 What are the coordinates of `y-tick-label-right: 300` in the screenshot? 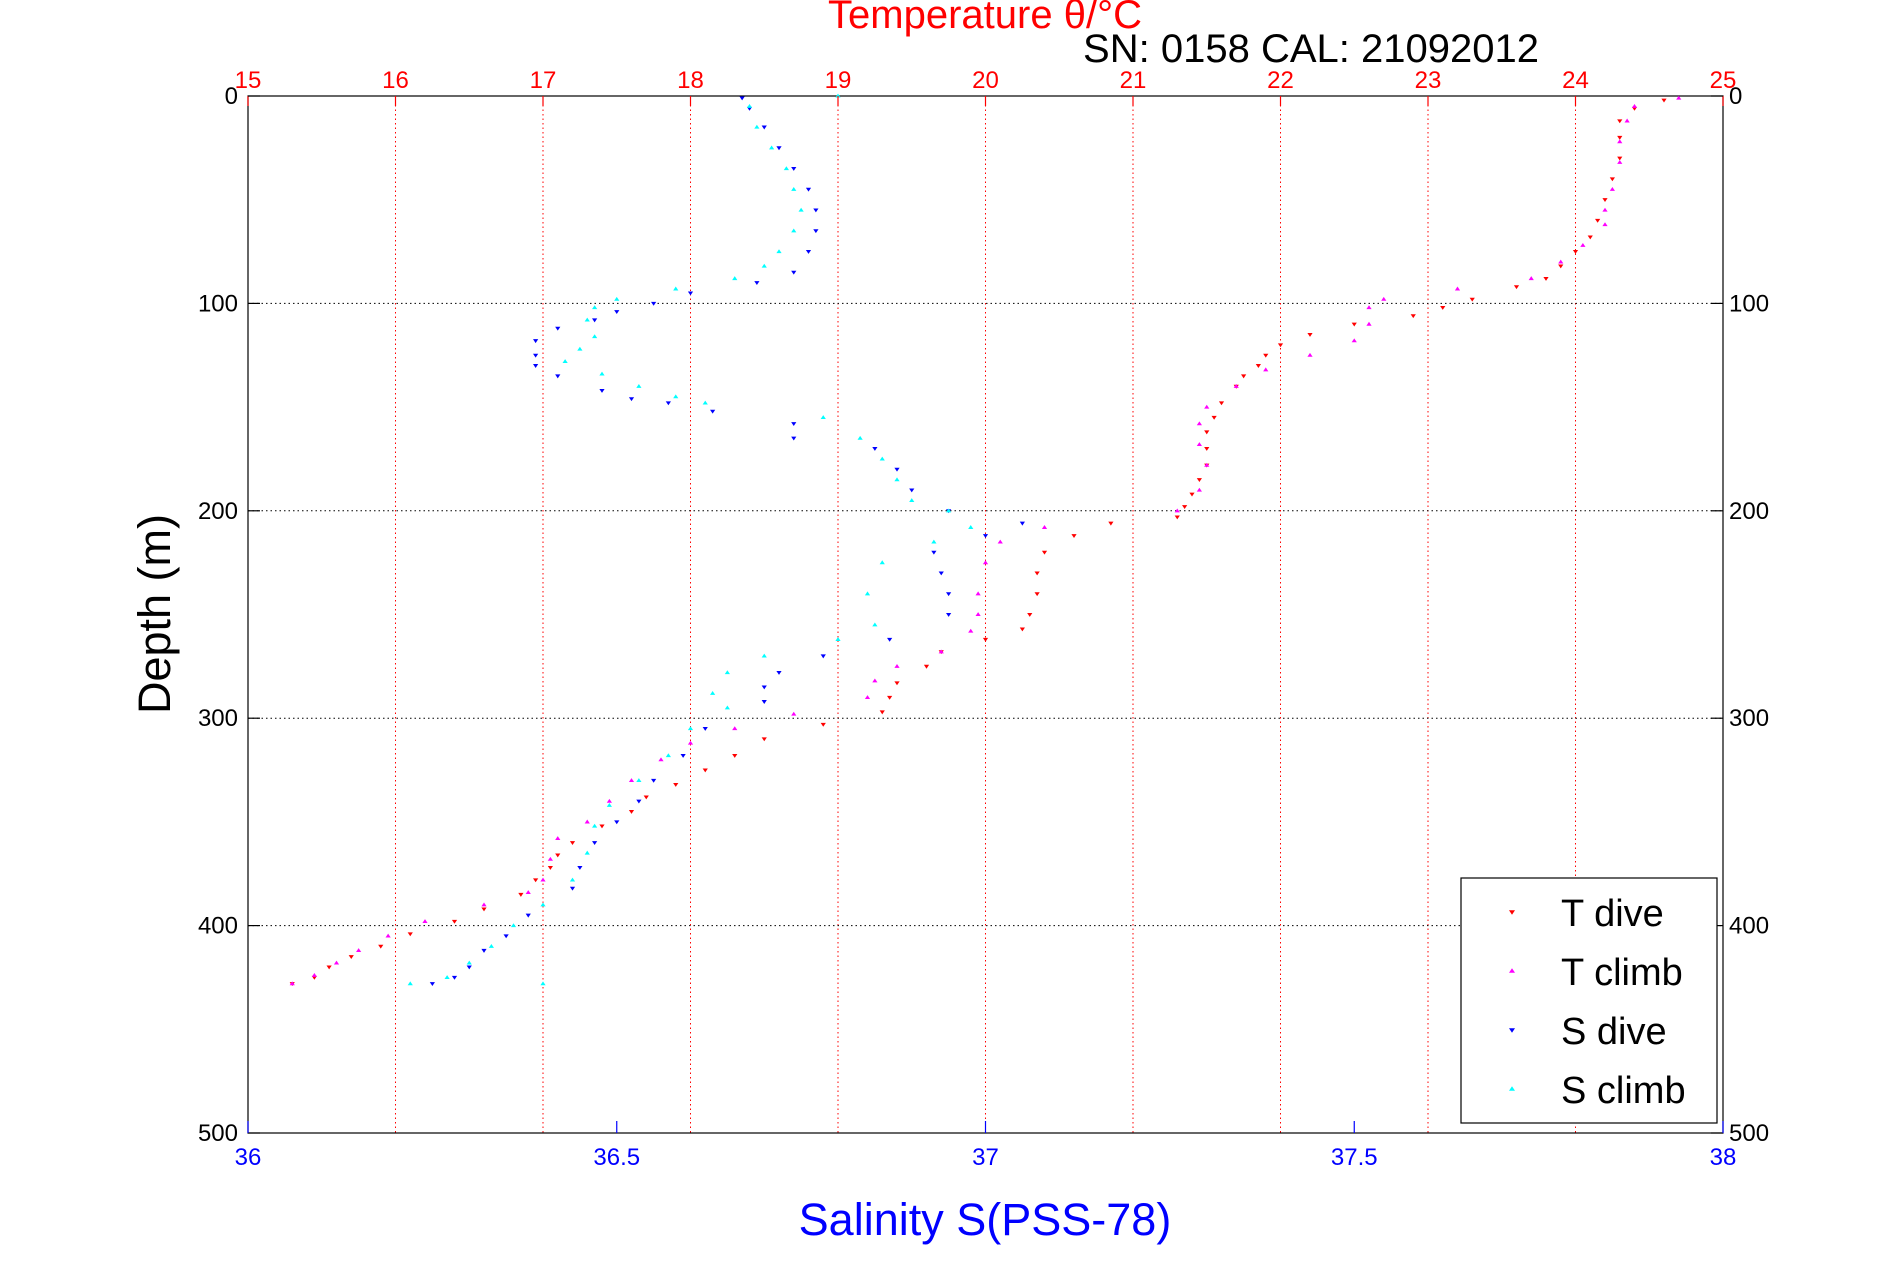 It's located at (1749, 718).